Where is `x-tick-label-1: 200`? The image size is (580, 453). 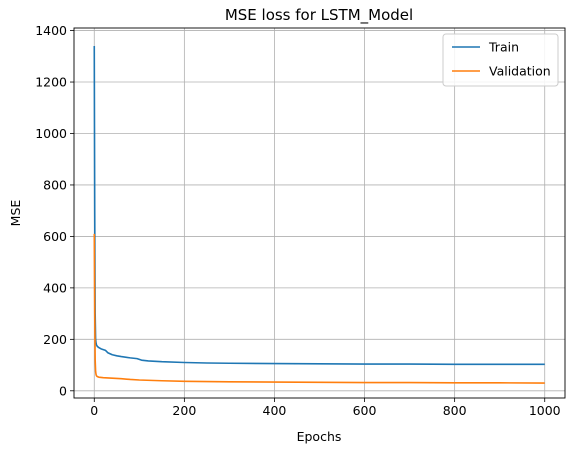
x-tick-label-1: 200 is located at coordinates (184, 410).